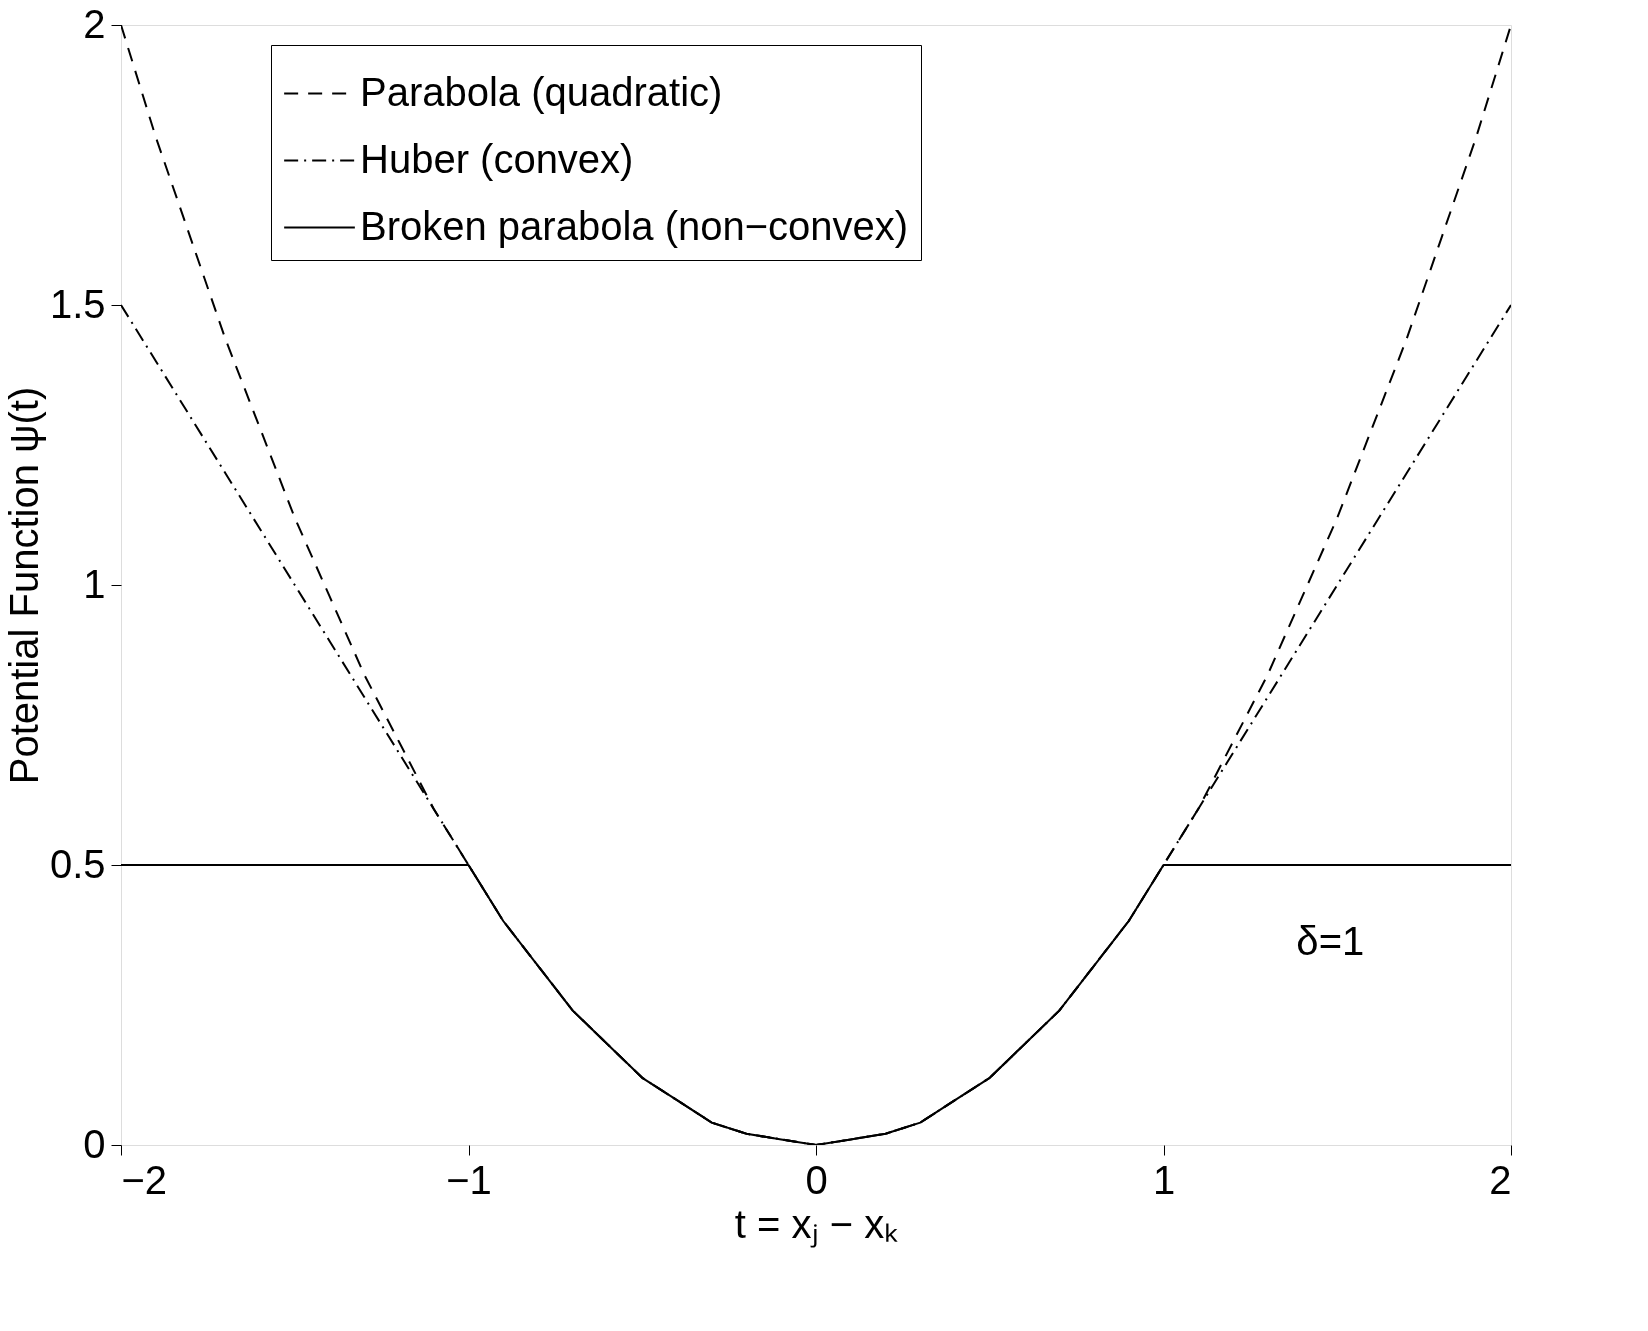  Describe the element at coordinates (144, 1179) in the screenshot. I see `x-tick-label: −2` at that location.